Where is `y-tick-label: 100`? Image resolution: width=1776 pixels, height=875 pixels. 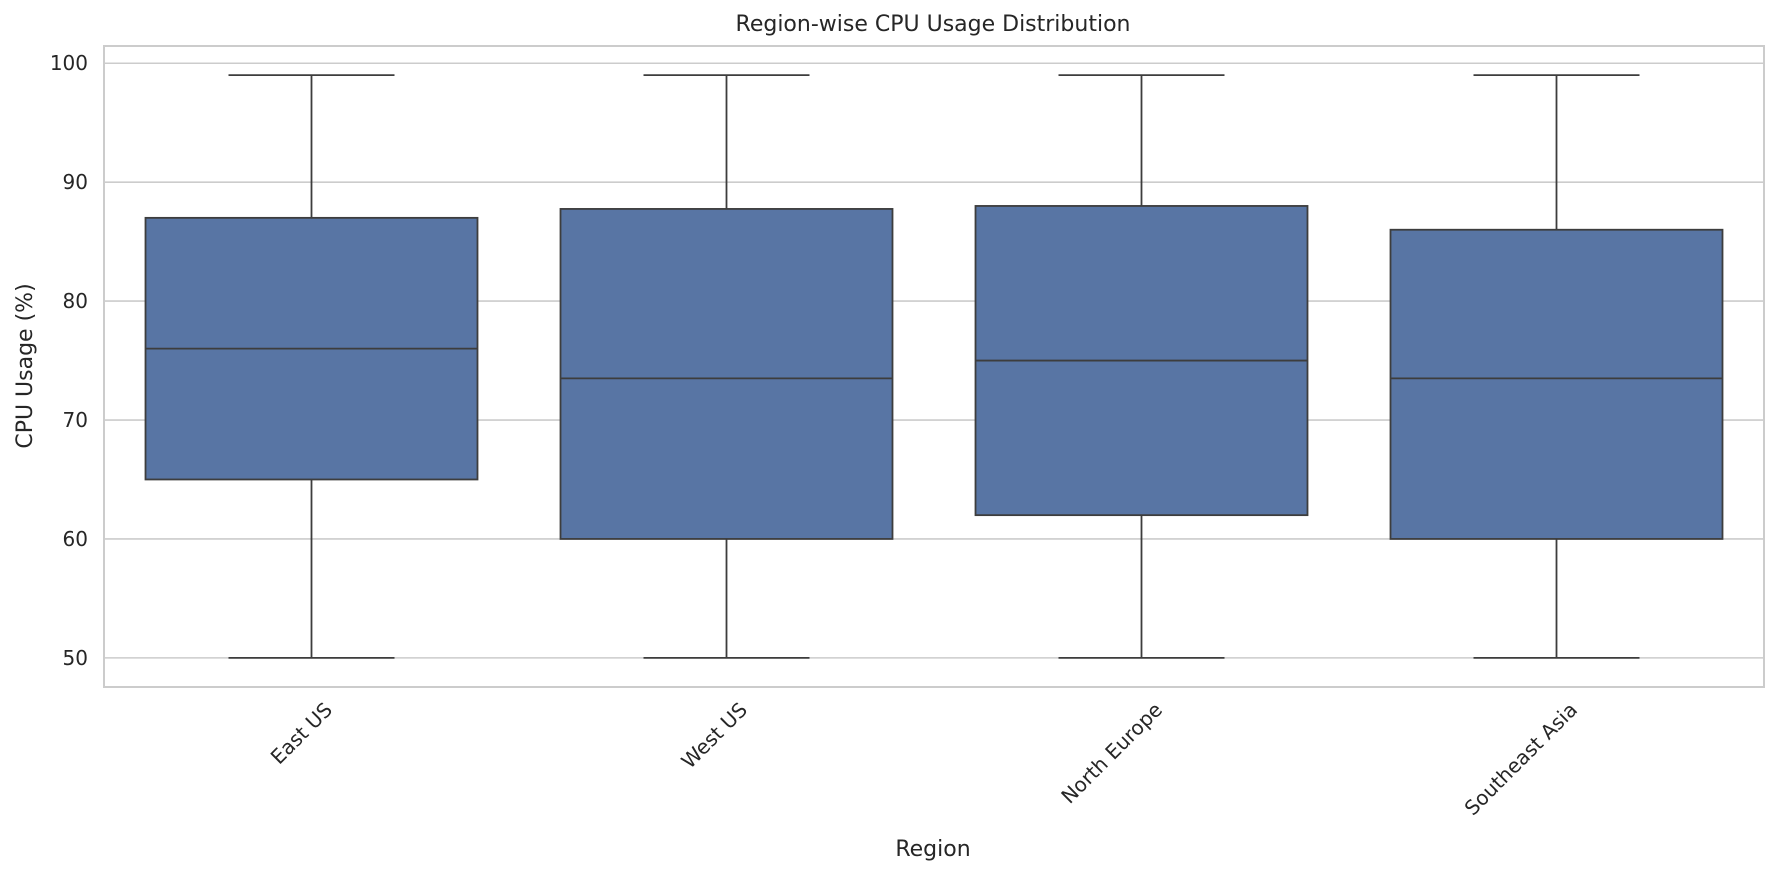
y-tick-label: 100 is located at coordinates (69, 63).